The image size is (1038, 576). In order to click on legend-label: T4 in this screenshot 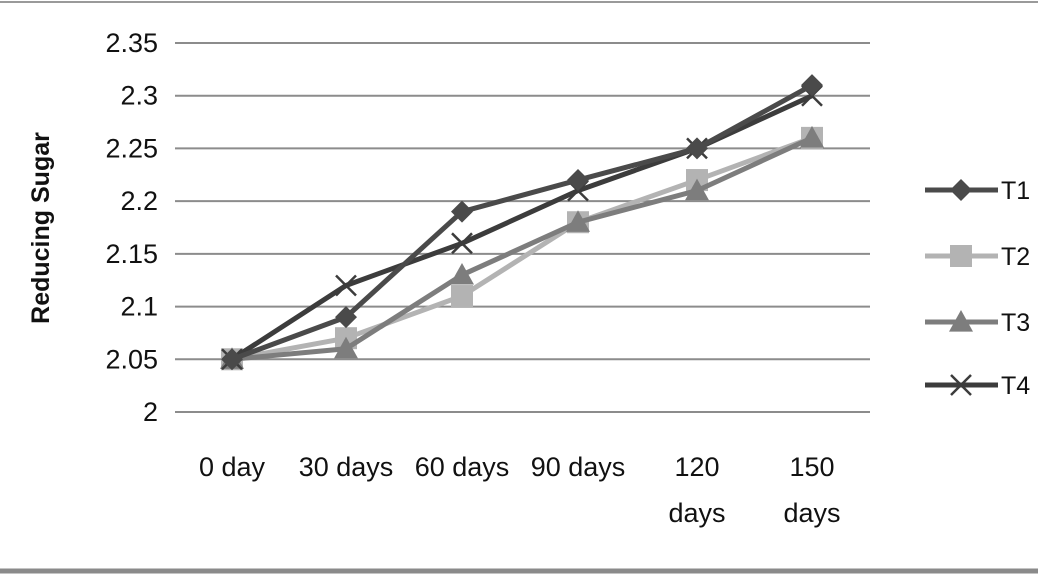, I will do `click(1015, 386)`.